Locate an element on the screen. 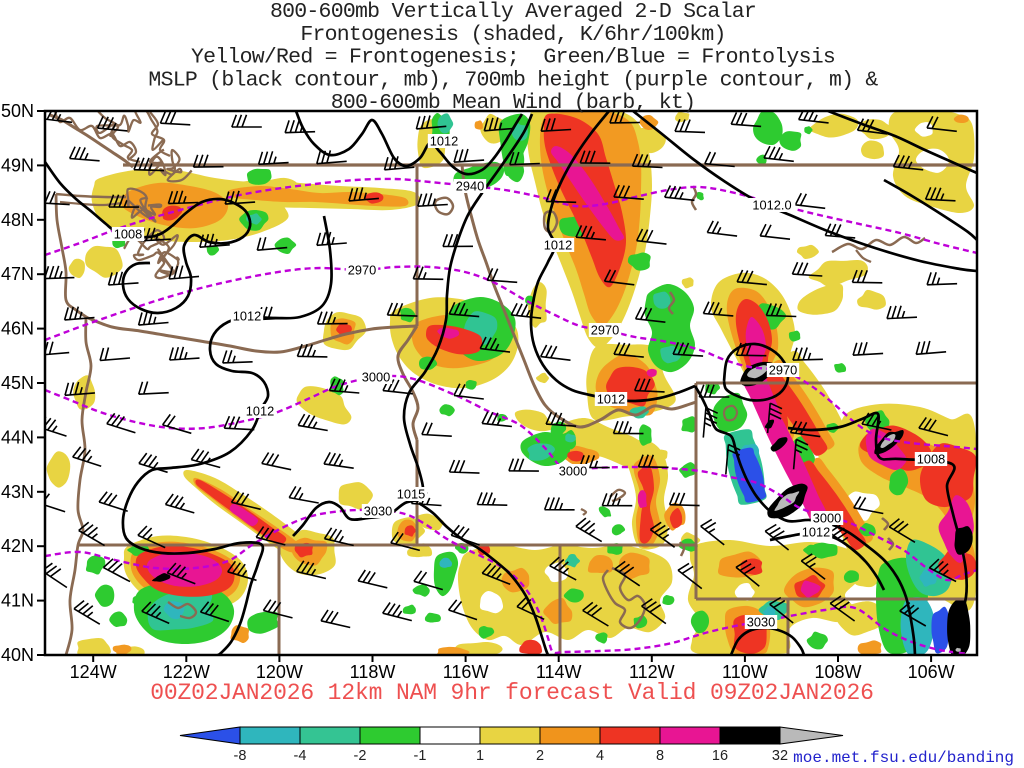 The image size is (1024, 768). svg-text: 800-600mb Mean Wind (barb, kt) is located at coordinates (513, 103).